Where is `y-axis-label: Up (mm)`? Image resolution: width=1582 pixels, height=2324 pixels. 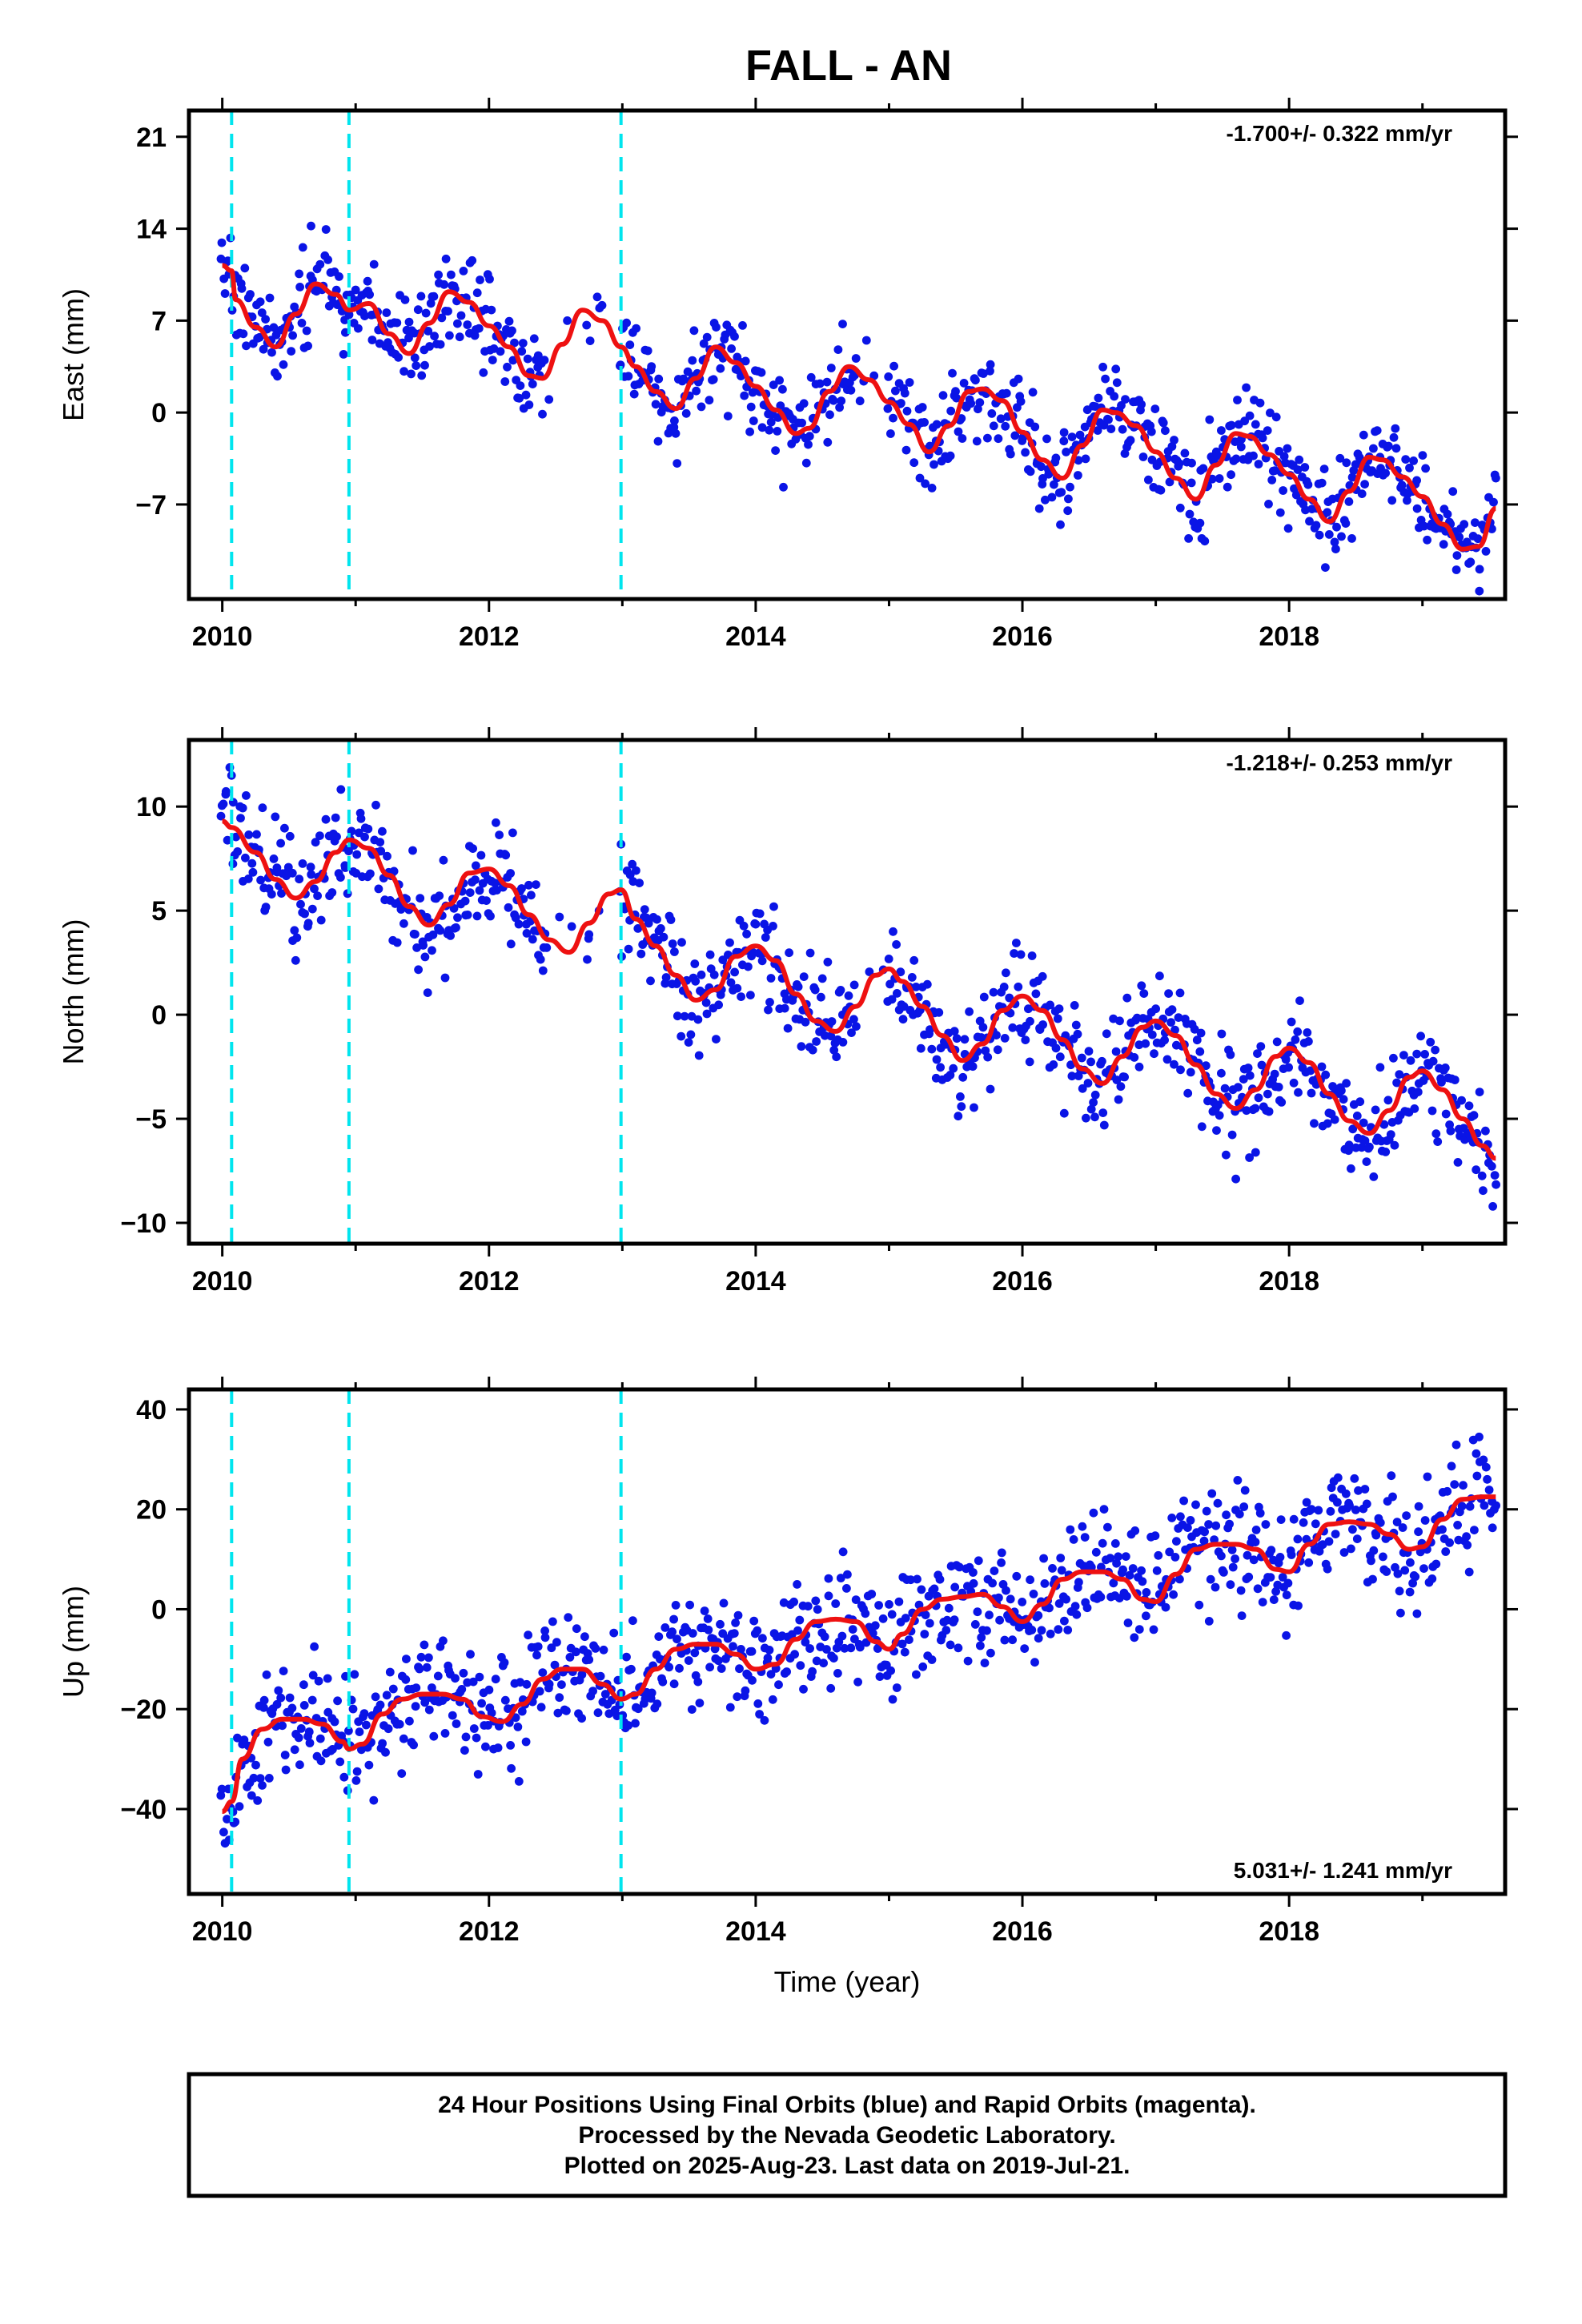 y-axis-label: Up (mm) is located at coordinates (74, 1642).